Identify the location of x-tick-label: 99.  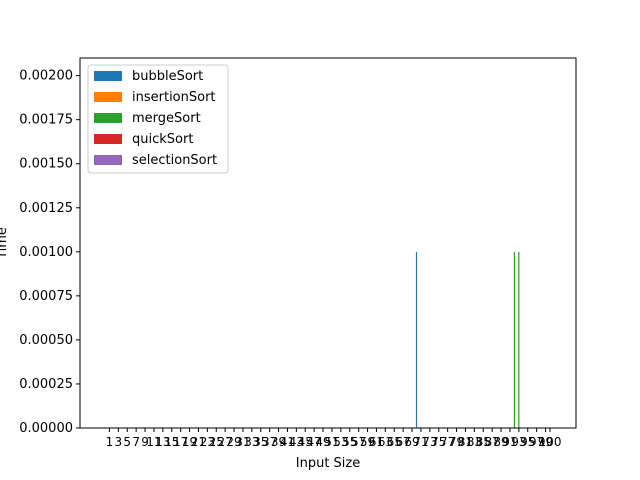
(545, 442).